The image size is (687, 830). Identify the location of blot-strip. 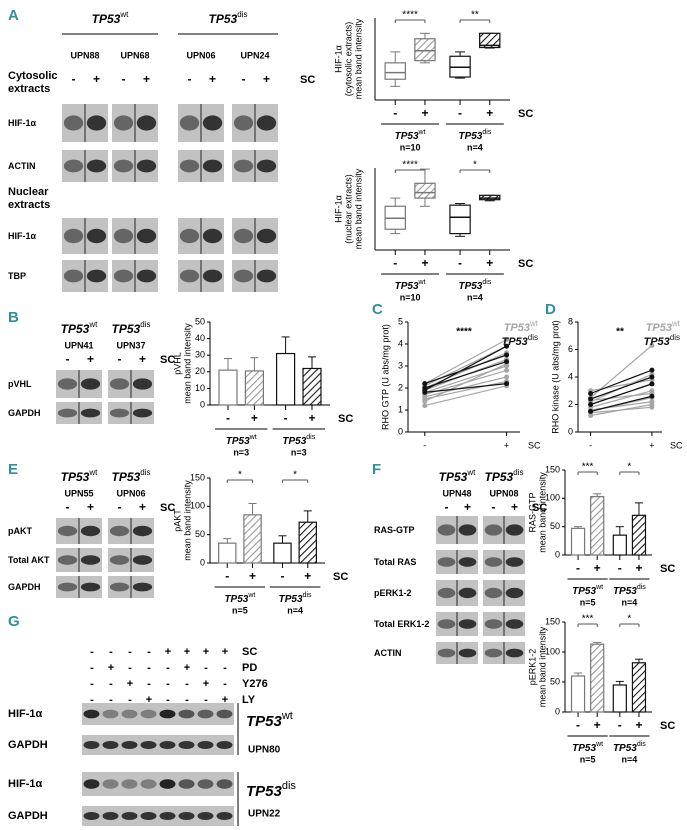
(158, 816).